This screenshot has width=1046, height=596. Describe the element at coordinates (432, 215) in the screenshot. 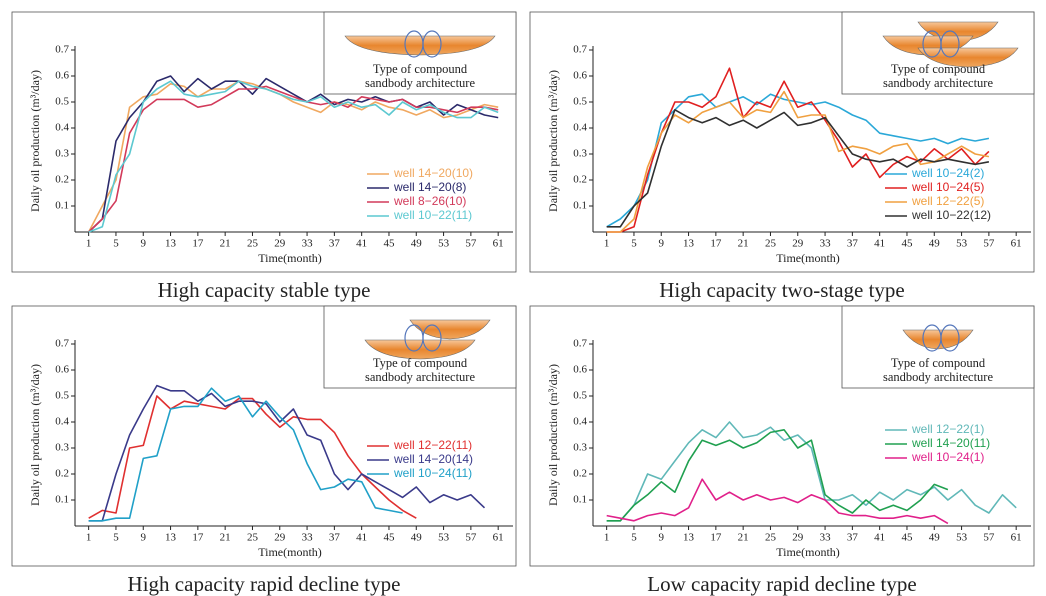

I see `legend-label: well 10−22(11)` at that location.